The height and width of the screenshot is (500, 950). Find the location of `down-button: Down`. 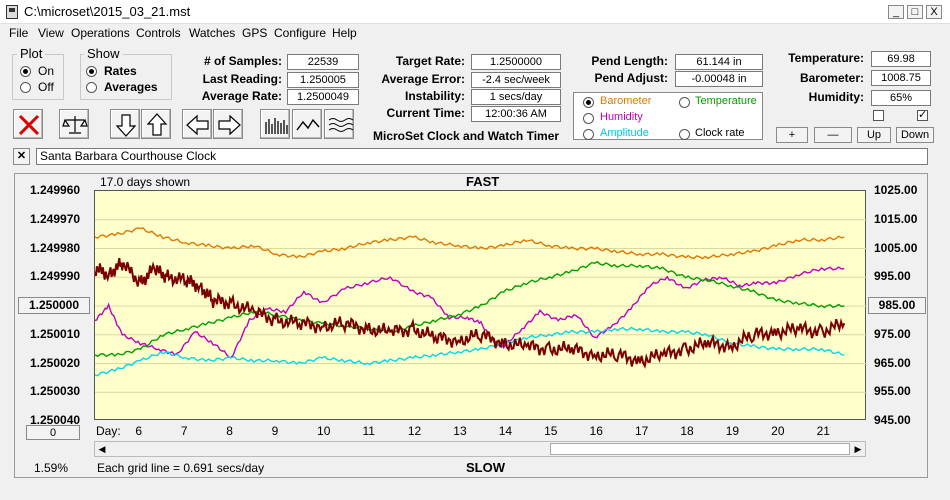

down-button: Down is located at coordinates (915, 135).